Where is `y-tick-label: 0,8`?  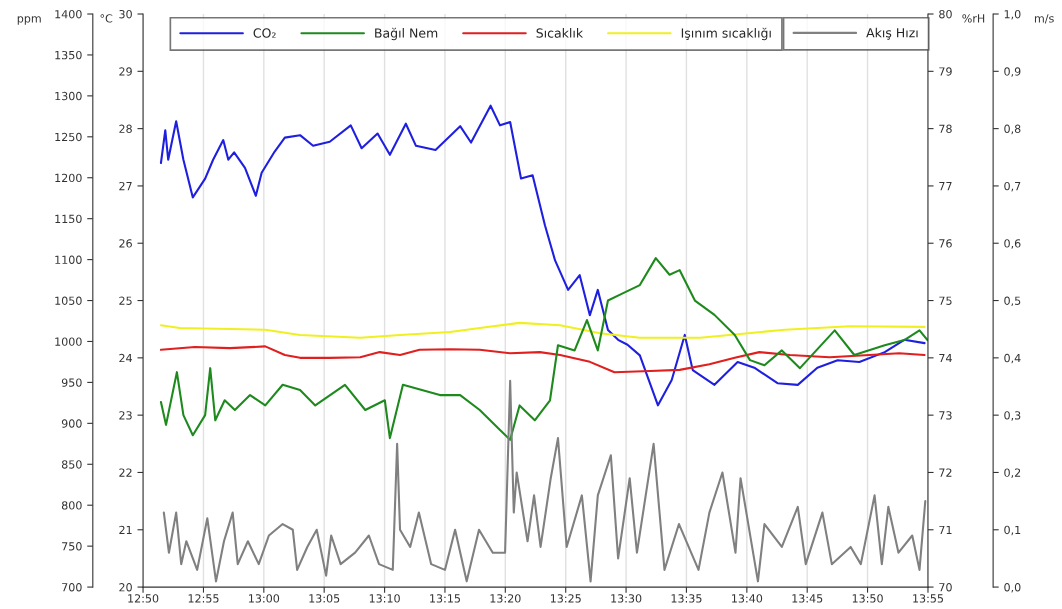 y-tick-label: 0,8 is located at coordinates (1012, 129).